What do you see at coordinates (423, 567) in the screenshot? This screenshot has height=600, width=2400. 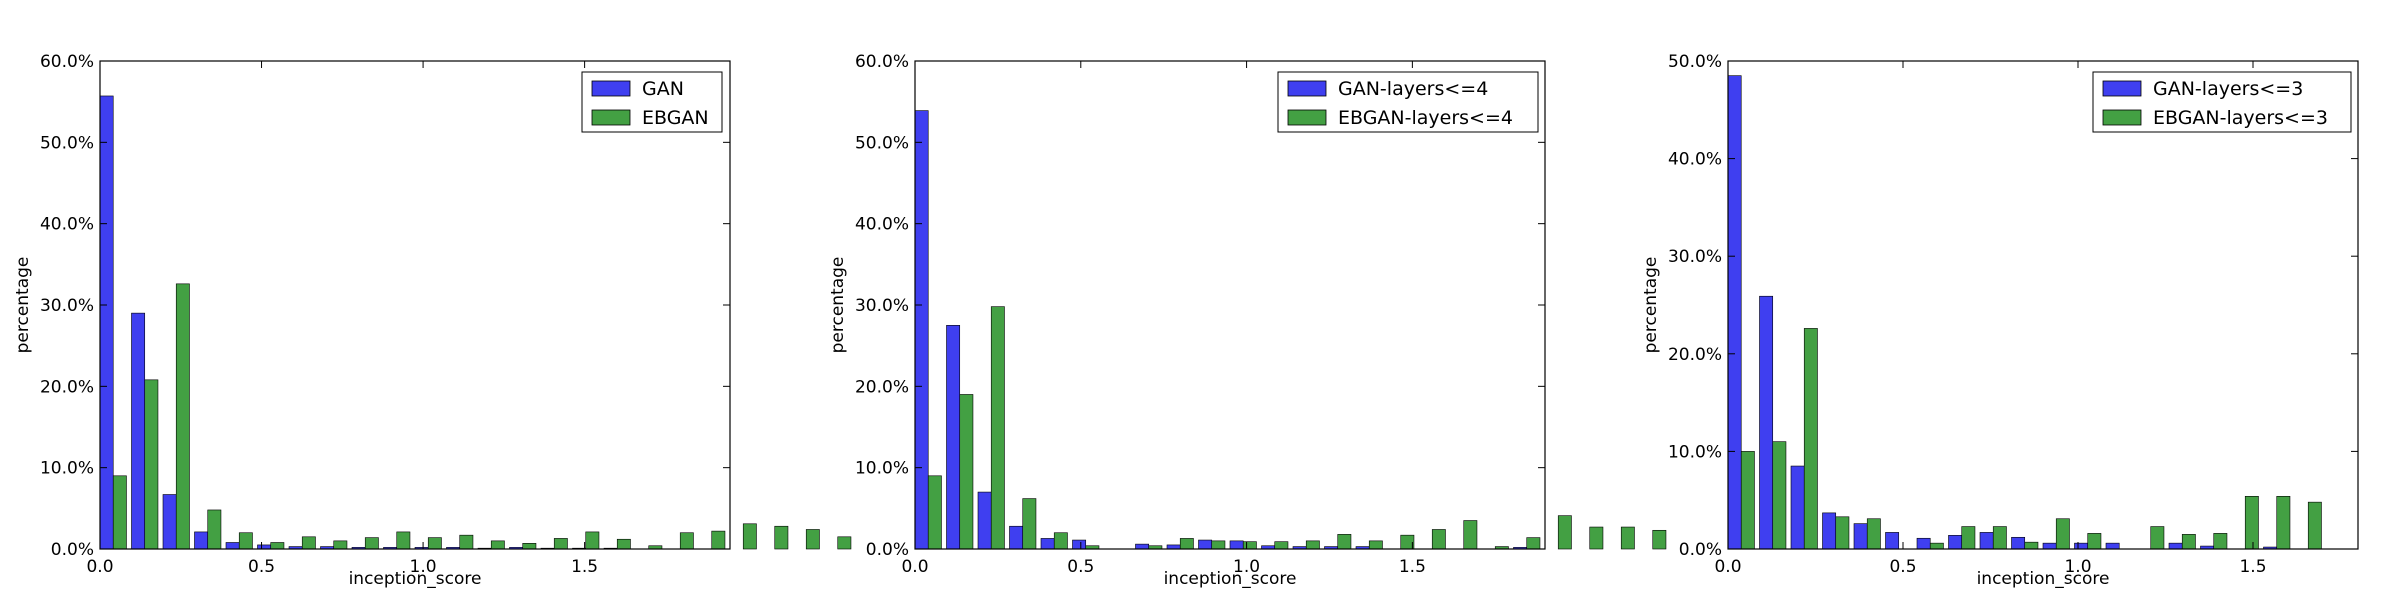 I see `x-tick-label: 1.0` at bounding box center [423, 567].